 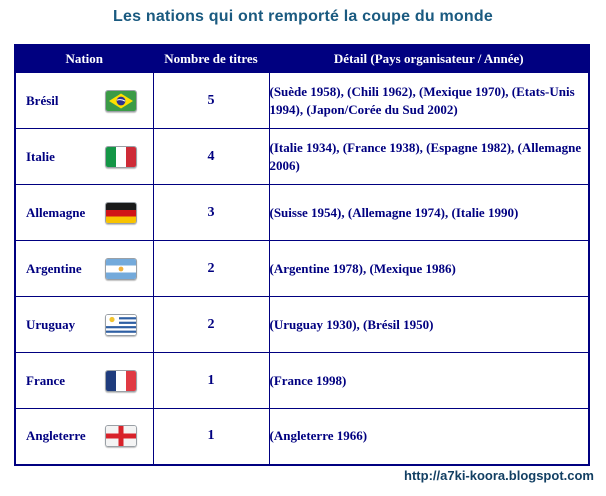 I want to click on titles-count: 3, so click(x=211, y=212).